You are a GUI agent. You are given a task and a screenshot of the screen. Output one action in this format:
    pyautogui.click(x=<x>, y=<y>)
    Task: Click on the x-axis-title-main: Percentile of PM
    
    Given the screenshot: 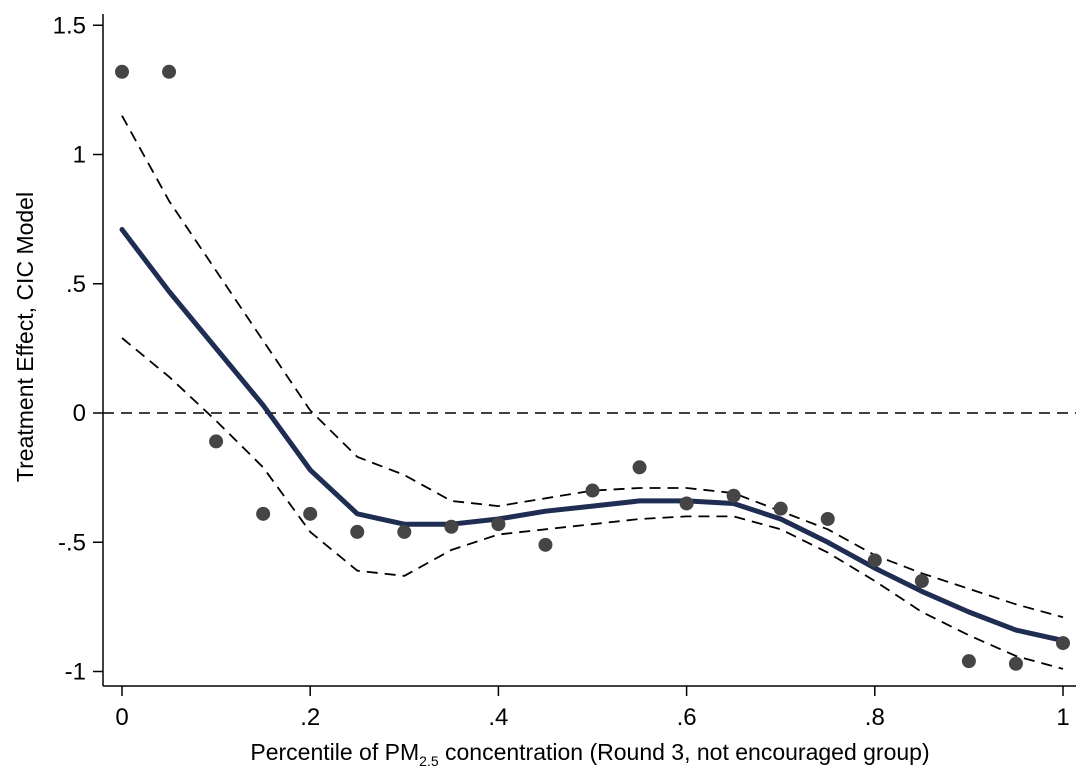 What is the action you would take?
    pyautogui.click(x=334, y=752)
    